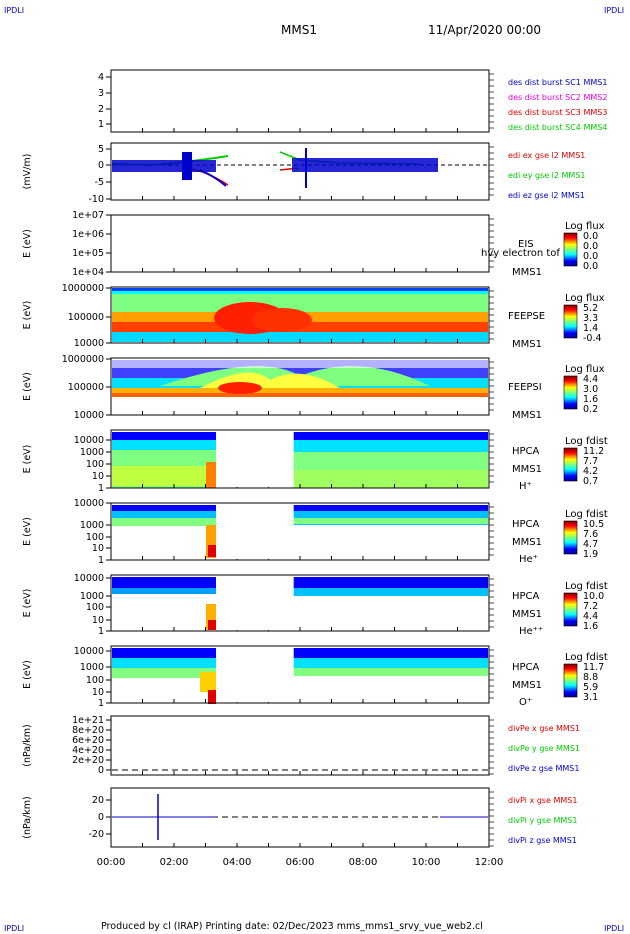 The height and width of the screenshot is (934, 630). What do you see at coordinates (614, 10) in the screenshot?
I see `corner-tag-top-right: IPDLI` at bounding box center [614, 10].